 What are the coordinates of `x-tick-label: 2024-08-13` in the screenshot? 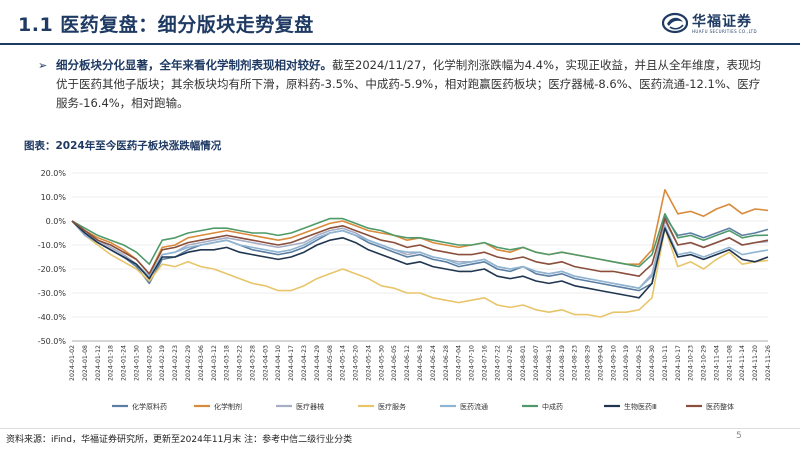 It's located at (549, 363).